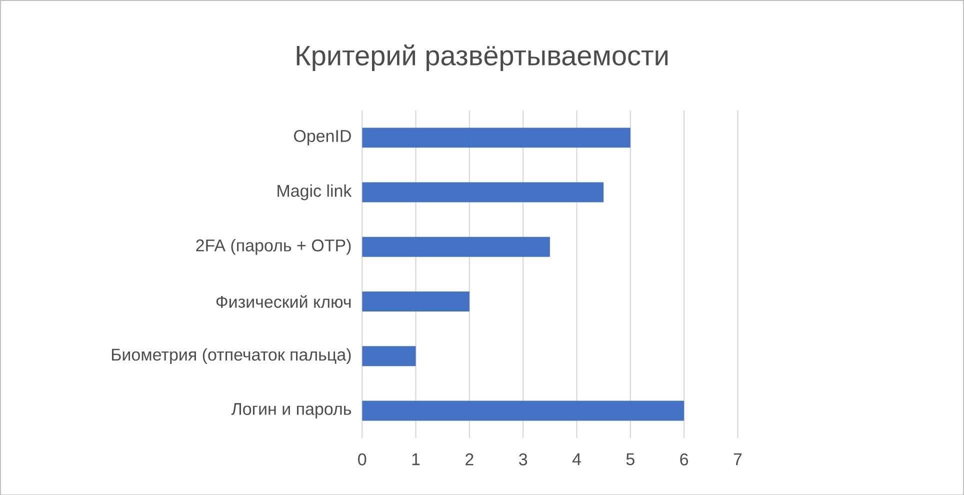 The height and width of the screenshot is (495, 964). What do you see at coordinates (322, 138) in the screenshot?
I see `y-tick-label: OpenID` at bounding box center [322, 138].